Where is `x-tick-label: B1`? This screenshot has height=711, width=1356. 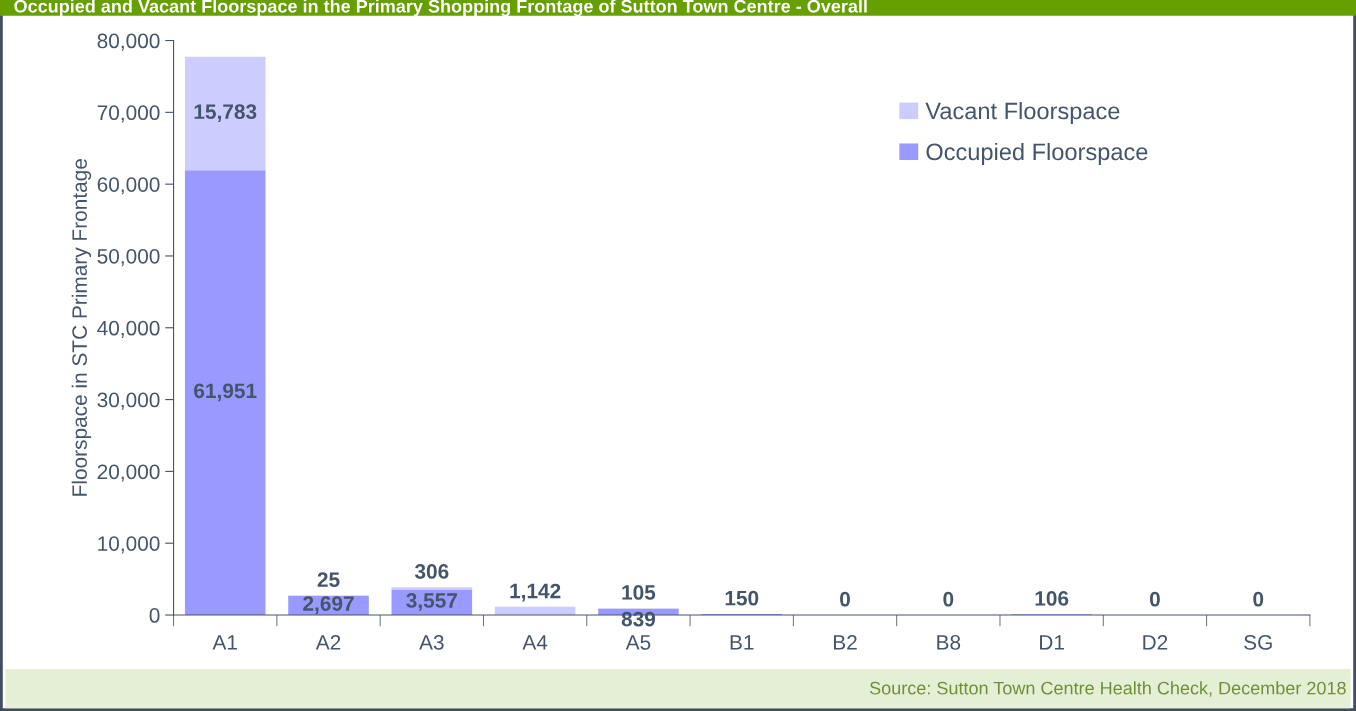 x-tick-label: B1 is located at coordinates (742, 642).